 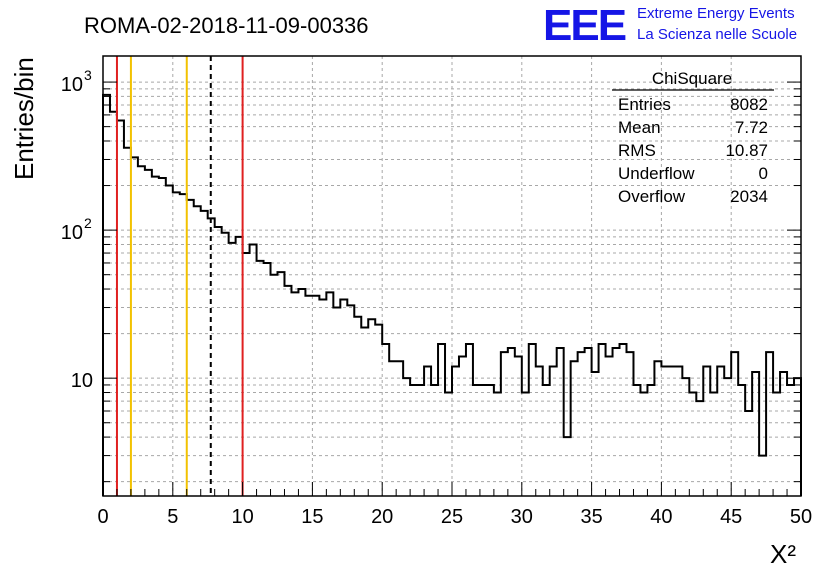 What do you see at coordinates (717, 34) in the screenshot?
I see `logo-line-2: La Scienza nelle Scuole` at bounding box center [717, 34].